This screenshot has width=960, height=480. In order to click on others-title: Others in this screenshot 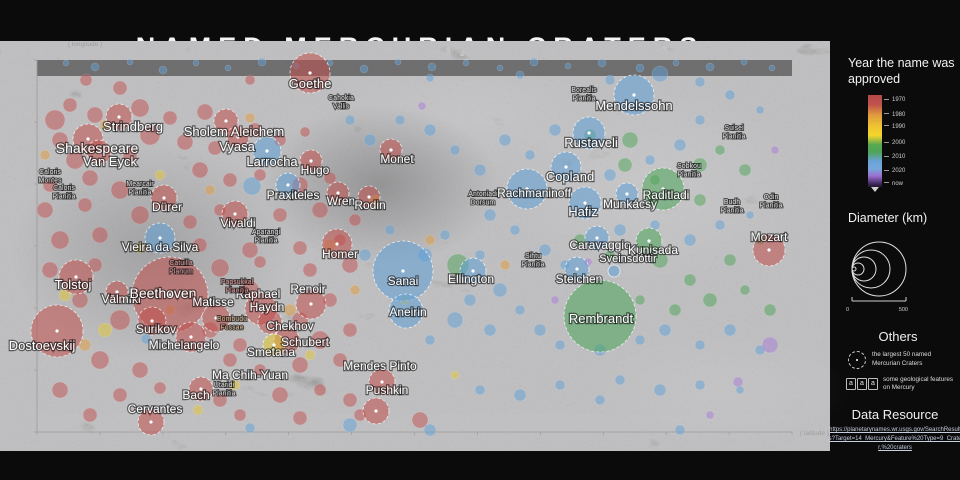, I will do `click(898, 336)`.